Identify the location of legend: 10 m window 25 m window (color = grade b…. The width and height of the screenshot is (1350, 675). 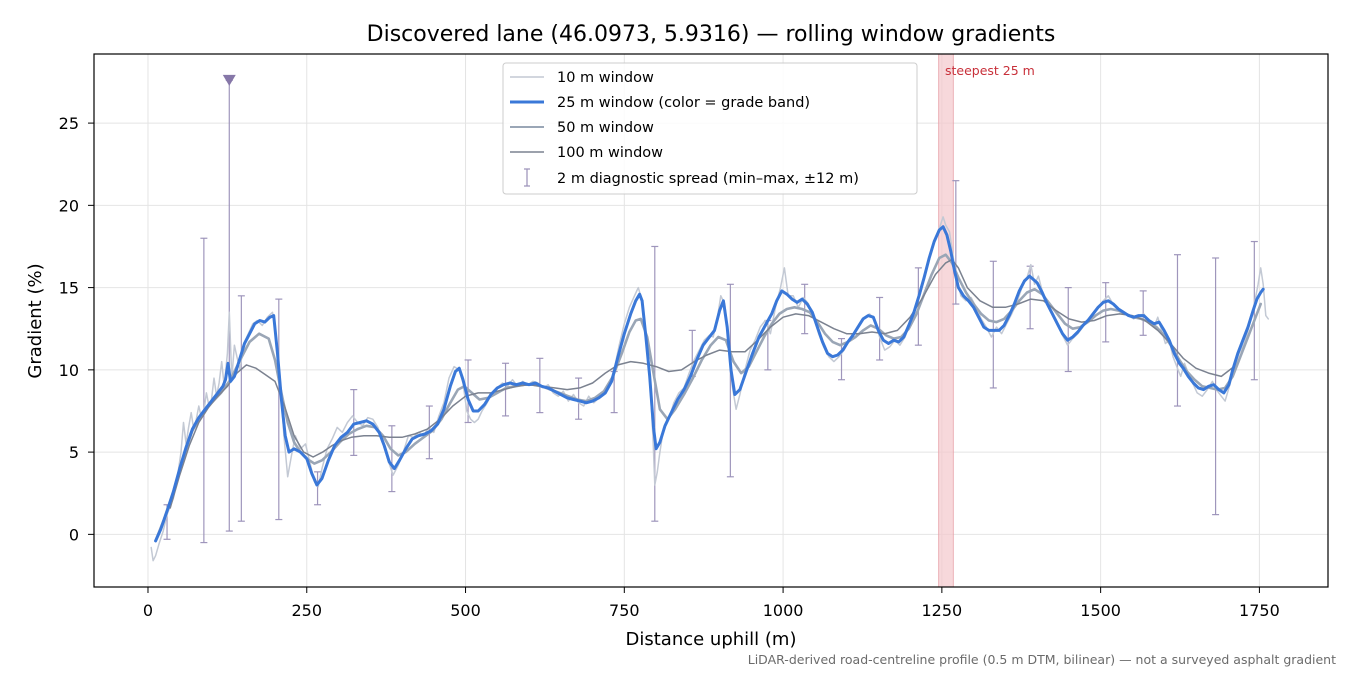
(710, 128).